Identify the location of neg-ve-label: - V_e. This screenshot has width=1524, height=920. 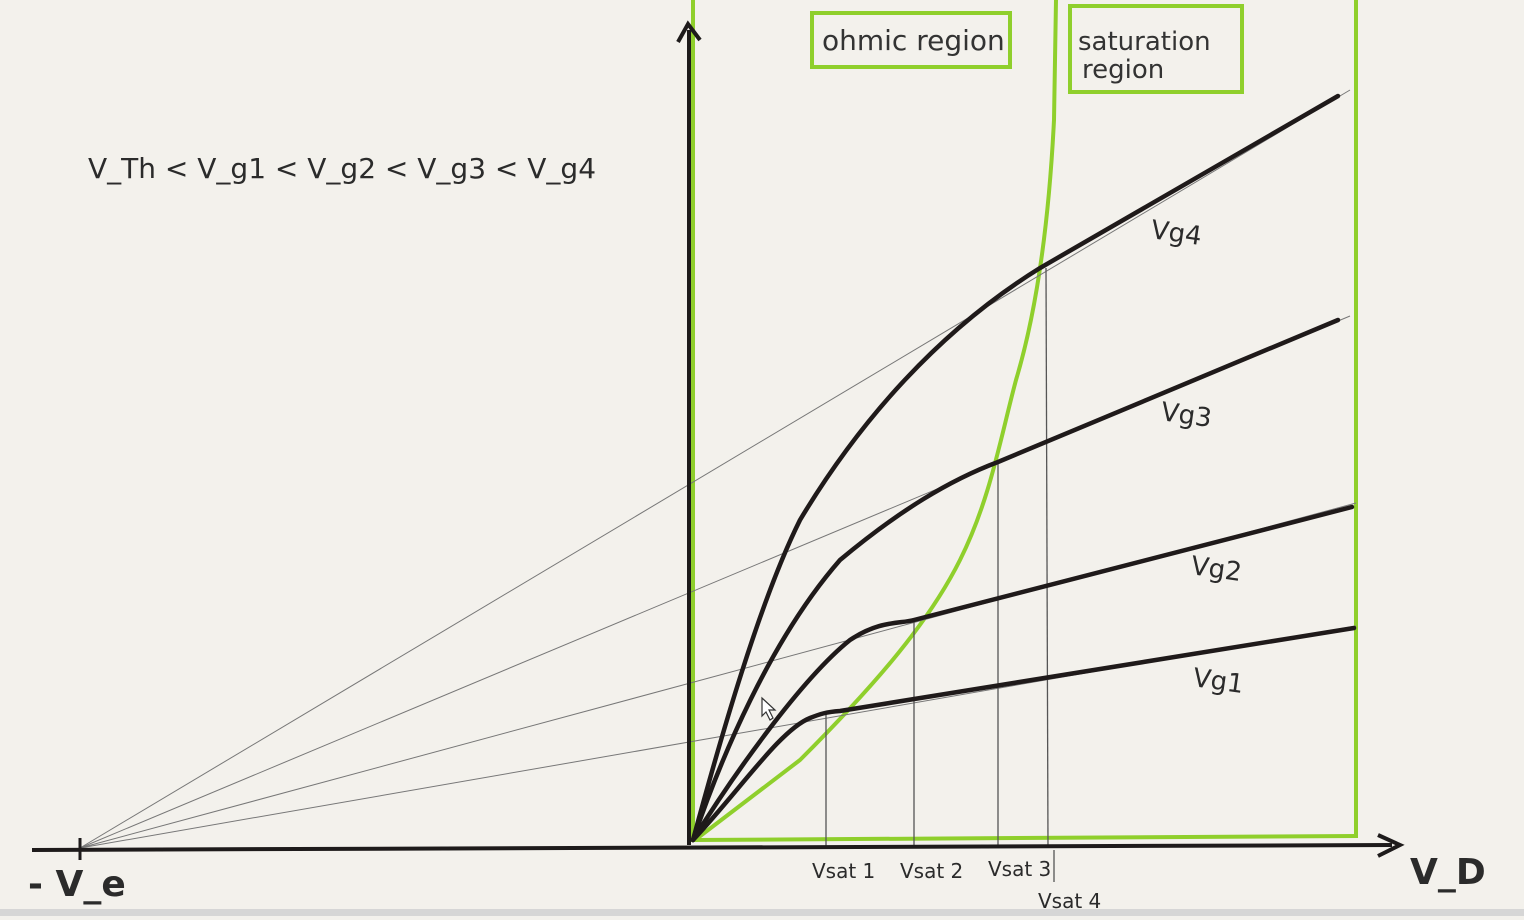
(77, 884).